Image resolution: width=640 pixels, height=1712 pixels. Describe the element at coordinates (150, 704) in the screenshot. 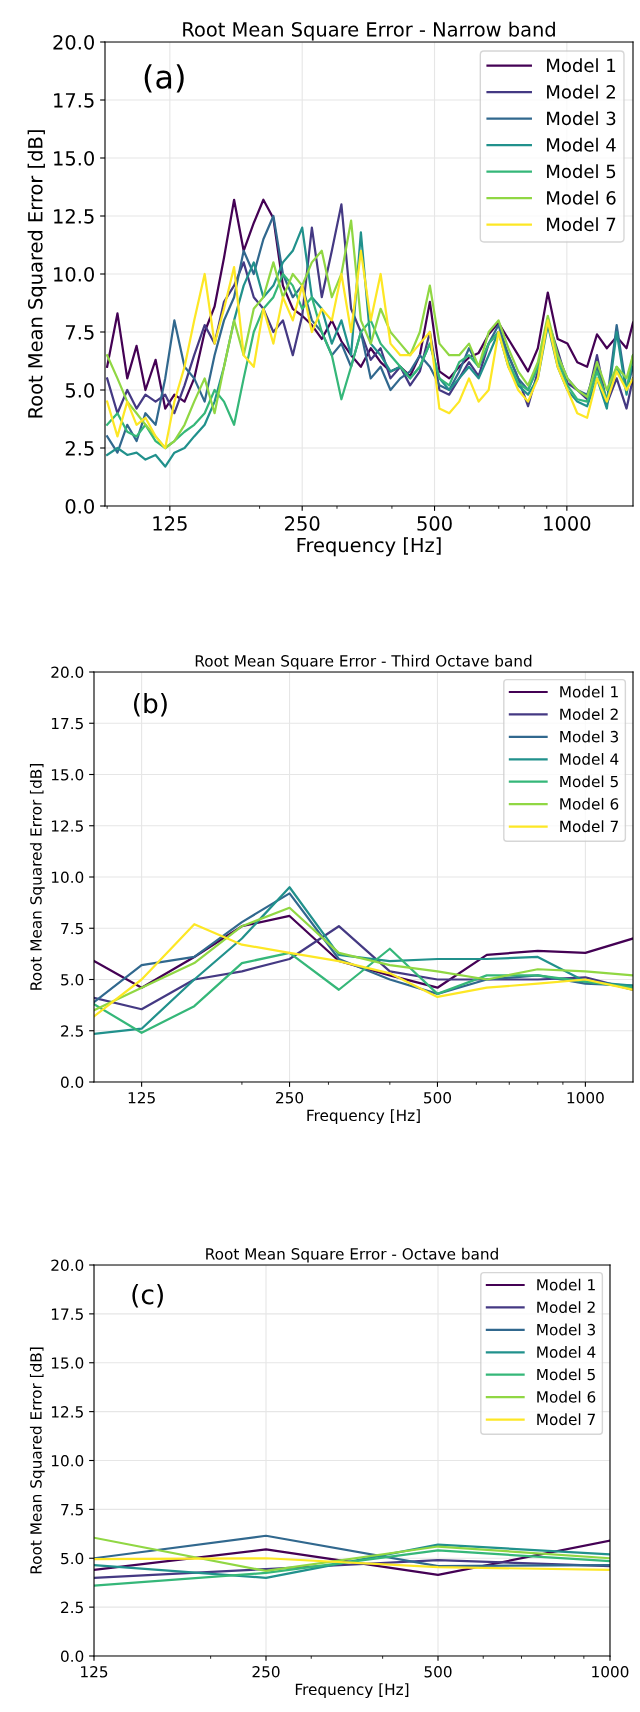

I see `annotation: (b)` at that location.